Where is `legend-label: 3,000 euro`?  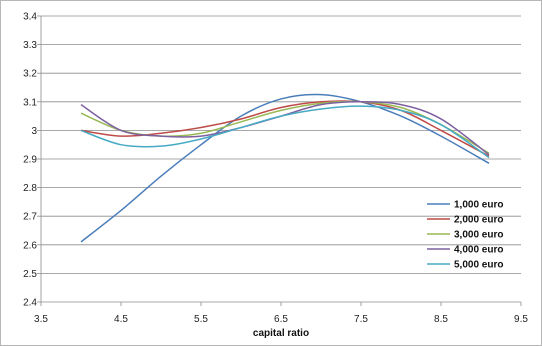 legend-label: 3,000 euro is located at coordinates (478, 235).